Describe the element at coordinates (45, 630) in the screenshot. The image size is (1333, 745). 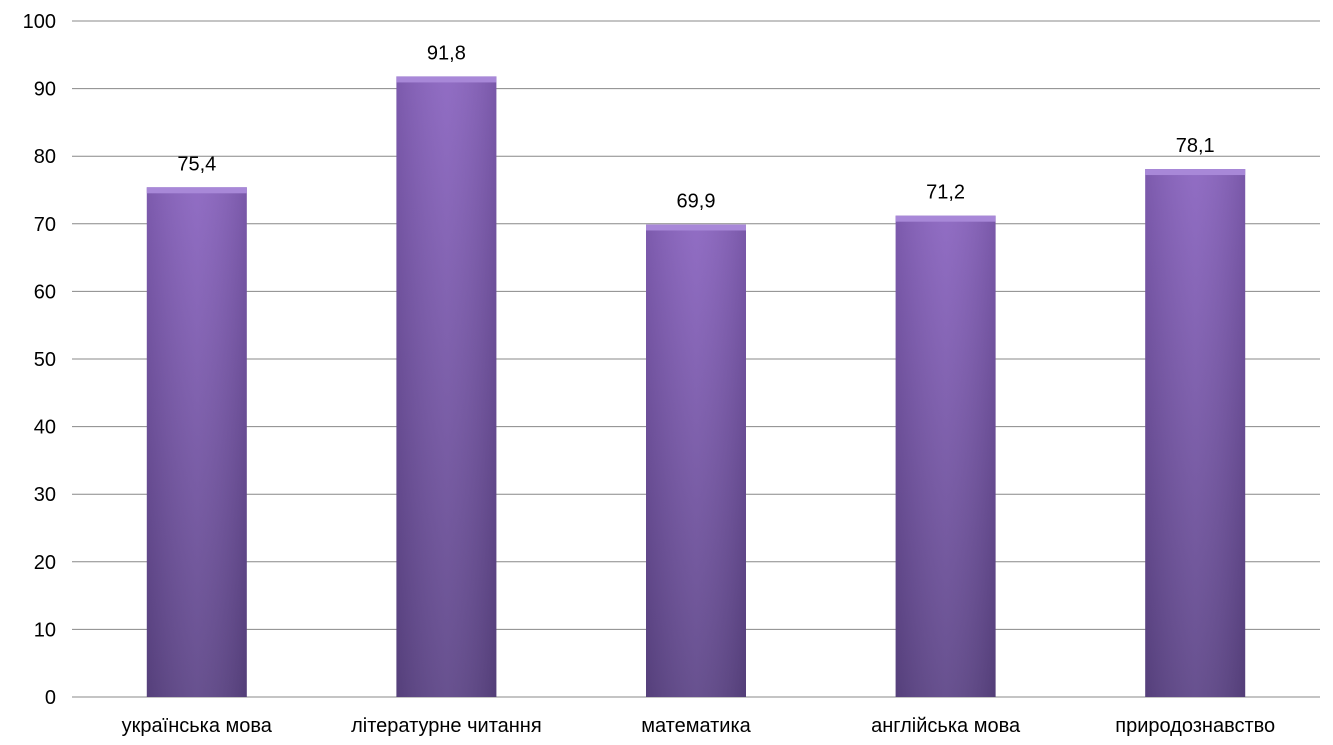
I see `y-tick-label: 10` at that location.